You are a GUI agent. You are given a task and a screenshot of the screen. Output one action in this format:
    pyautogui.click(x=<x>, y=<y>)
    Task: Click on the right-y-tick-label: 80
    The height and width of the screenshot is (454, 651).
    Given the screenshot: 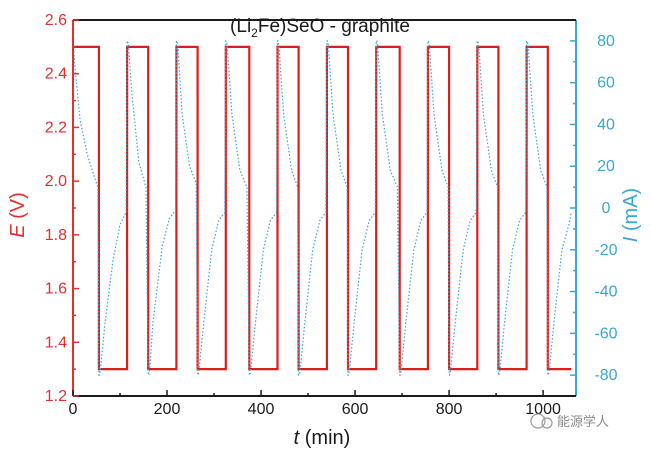 What is the action you would take?
    pyautogui.click(x=606, y=41)
    